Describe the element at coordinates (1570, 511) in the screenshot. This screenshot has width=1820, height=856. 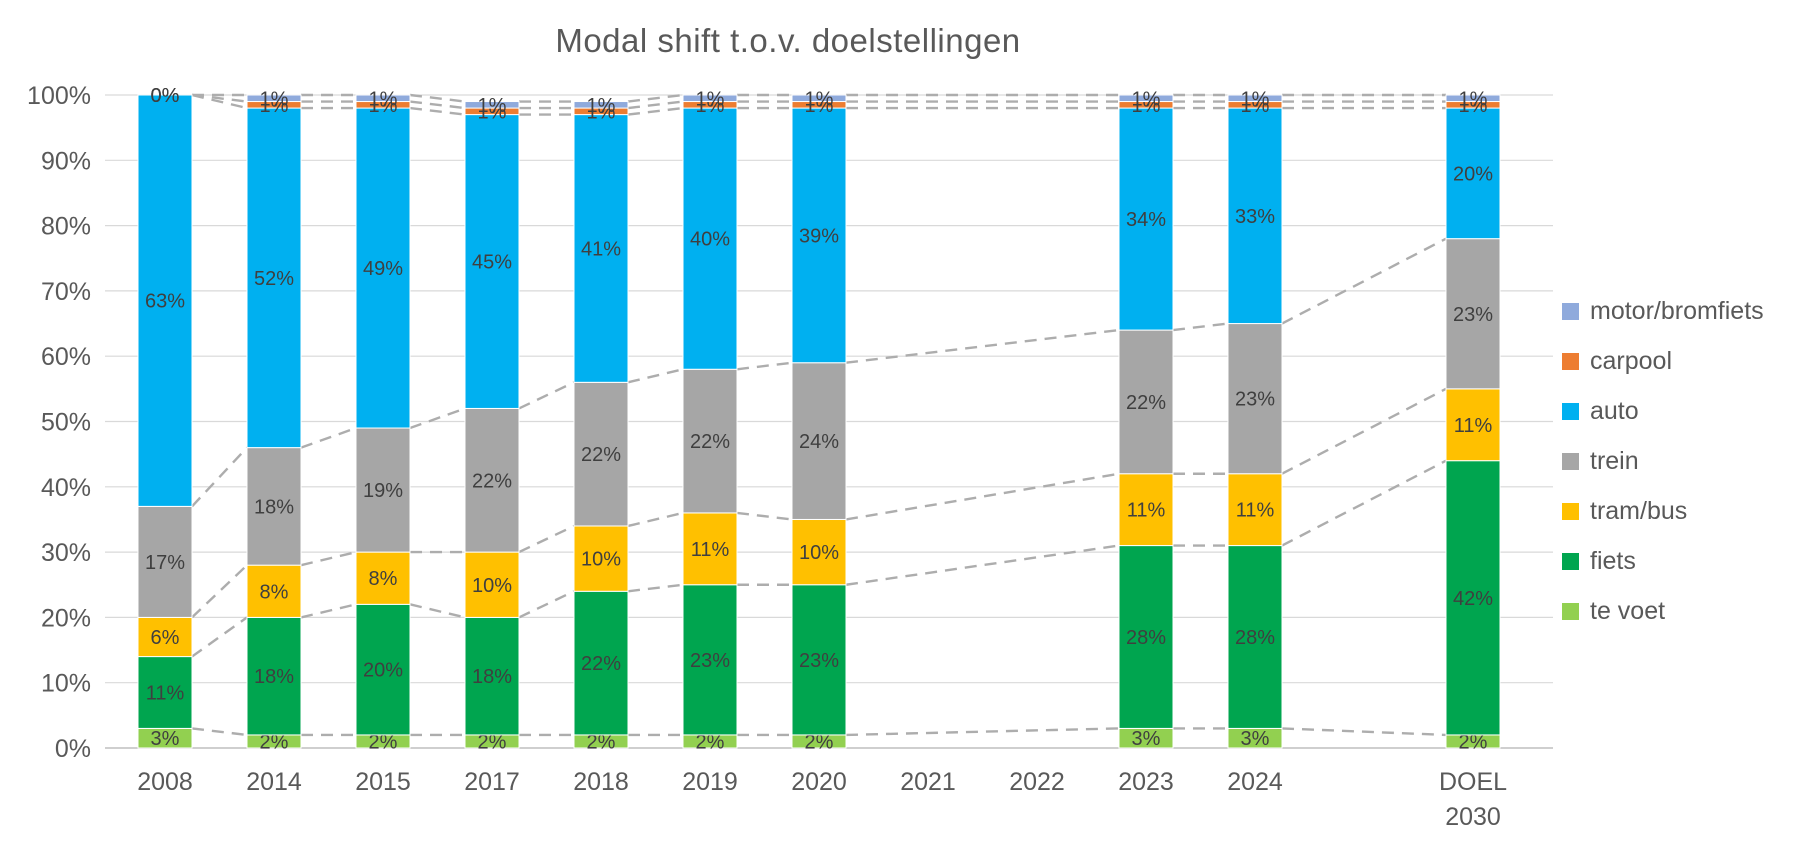
I see `legend-swatch-tram-bus` at that location.